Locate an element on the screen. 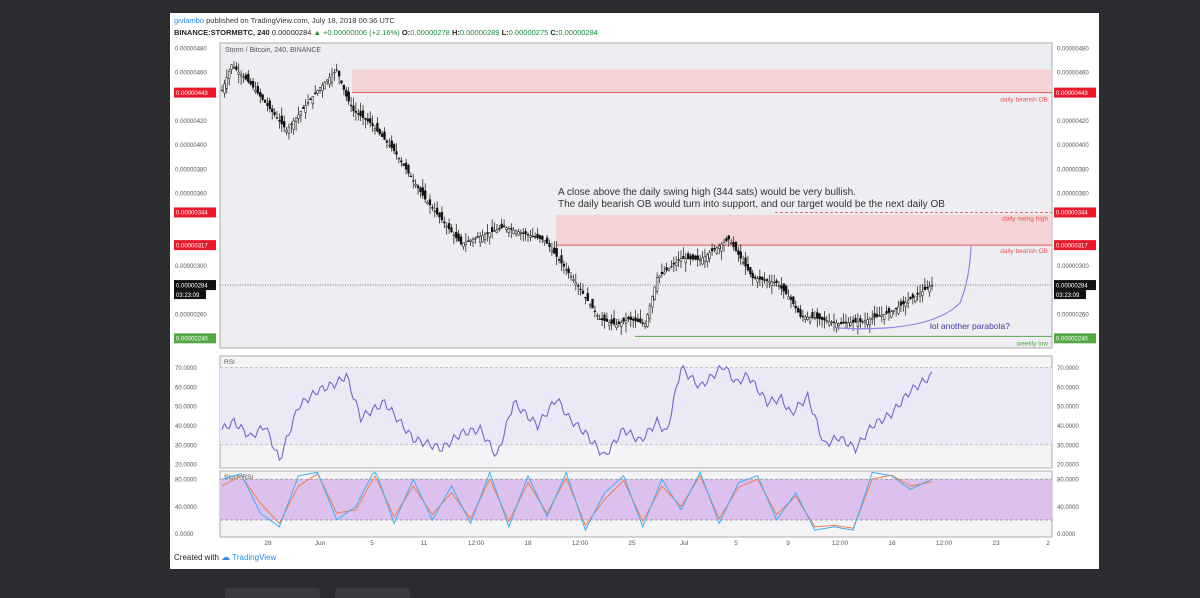 Image resolution: width=1200 pixels, height=598 pixels. swing-high-price-tag-bg is located at coordinates (1075, 212).